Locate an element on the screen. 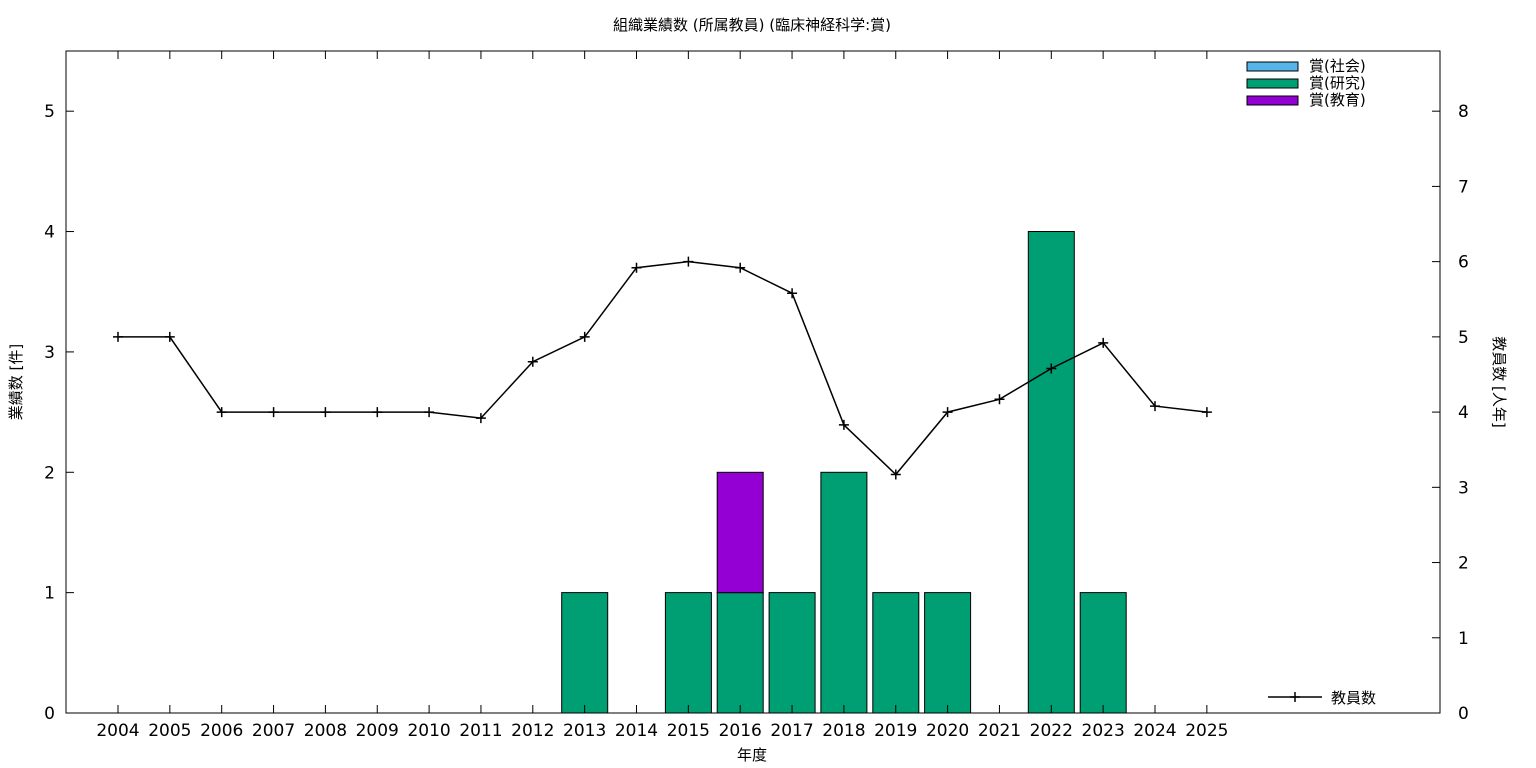 The width and height of the screenshot is (1536, 768). right-tick-label: 7 is located at coordinates (1463, 187).